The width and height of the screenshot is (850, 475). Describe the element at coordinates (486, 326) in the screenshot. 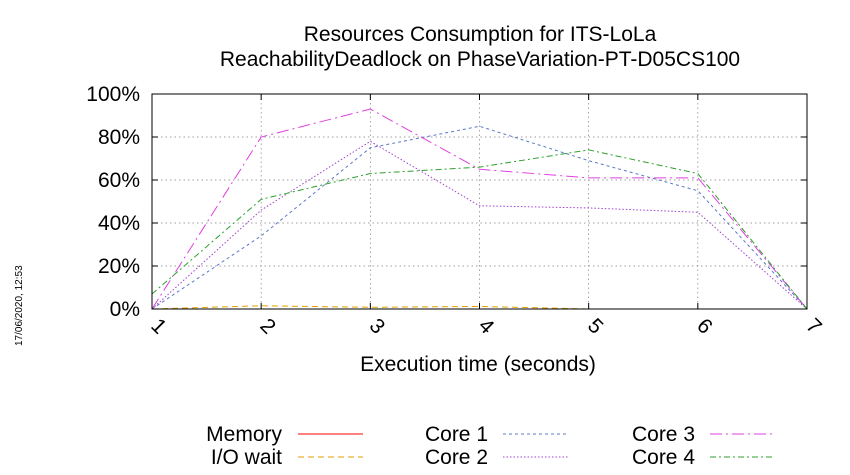

I see `x-tick-label: 4` at that location.